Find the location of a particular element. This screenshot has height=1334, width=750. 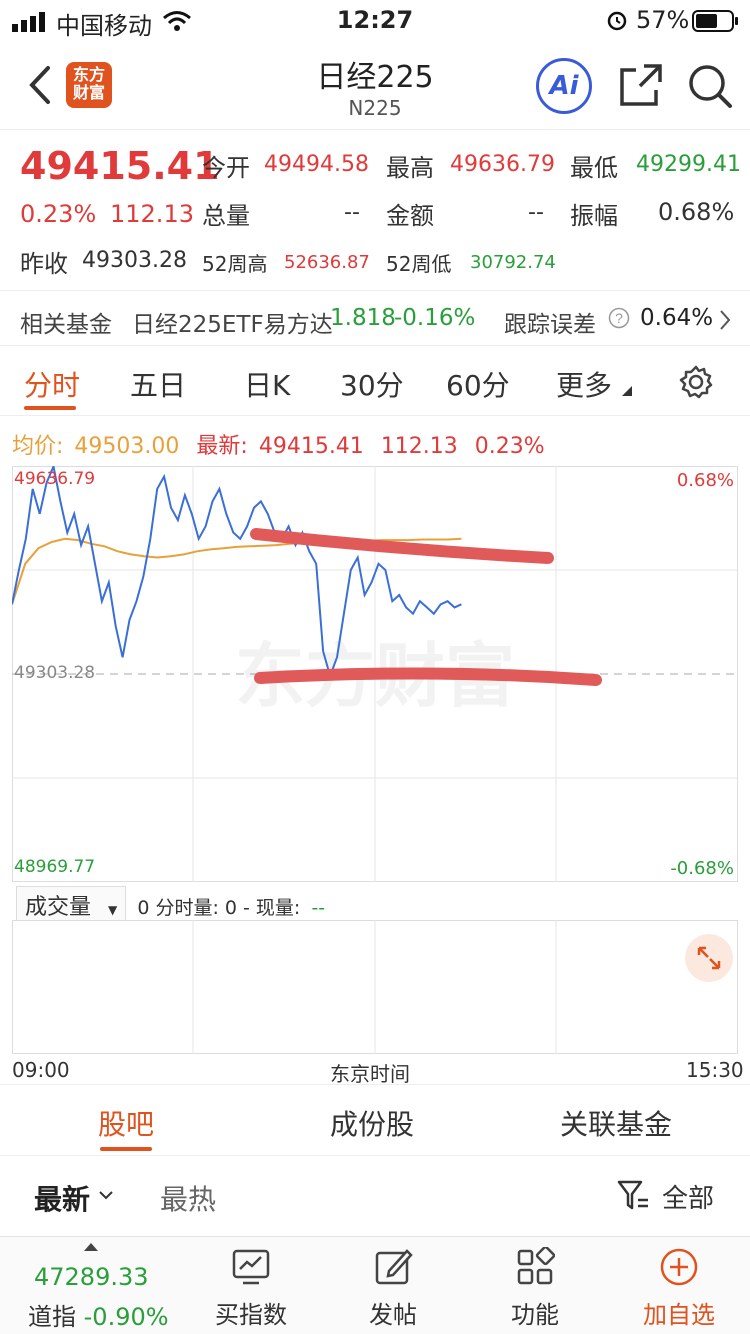

index-value: 47289.33 is located at coordinates (91, 1277).